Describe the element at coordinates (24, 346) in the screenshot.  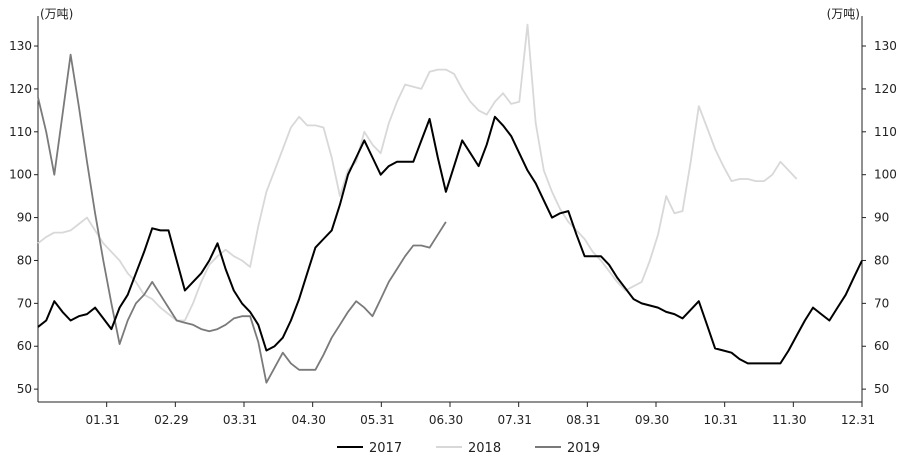
I see `left-y-tick-label: 60` at that location.